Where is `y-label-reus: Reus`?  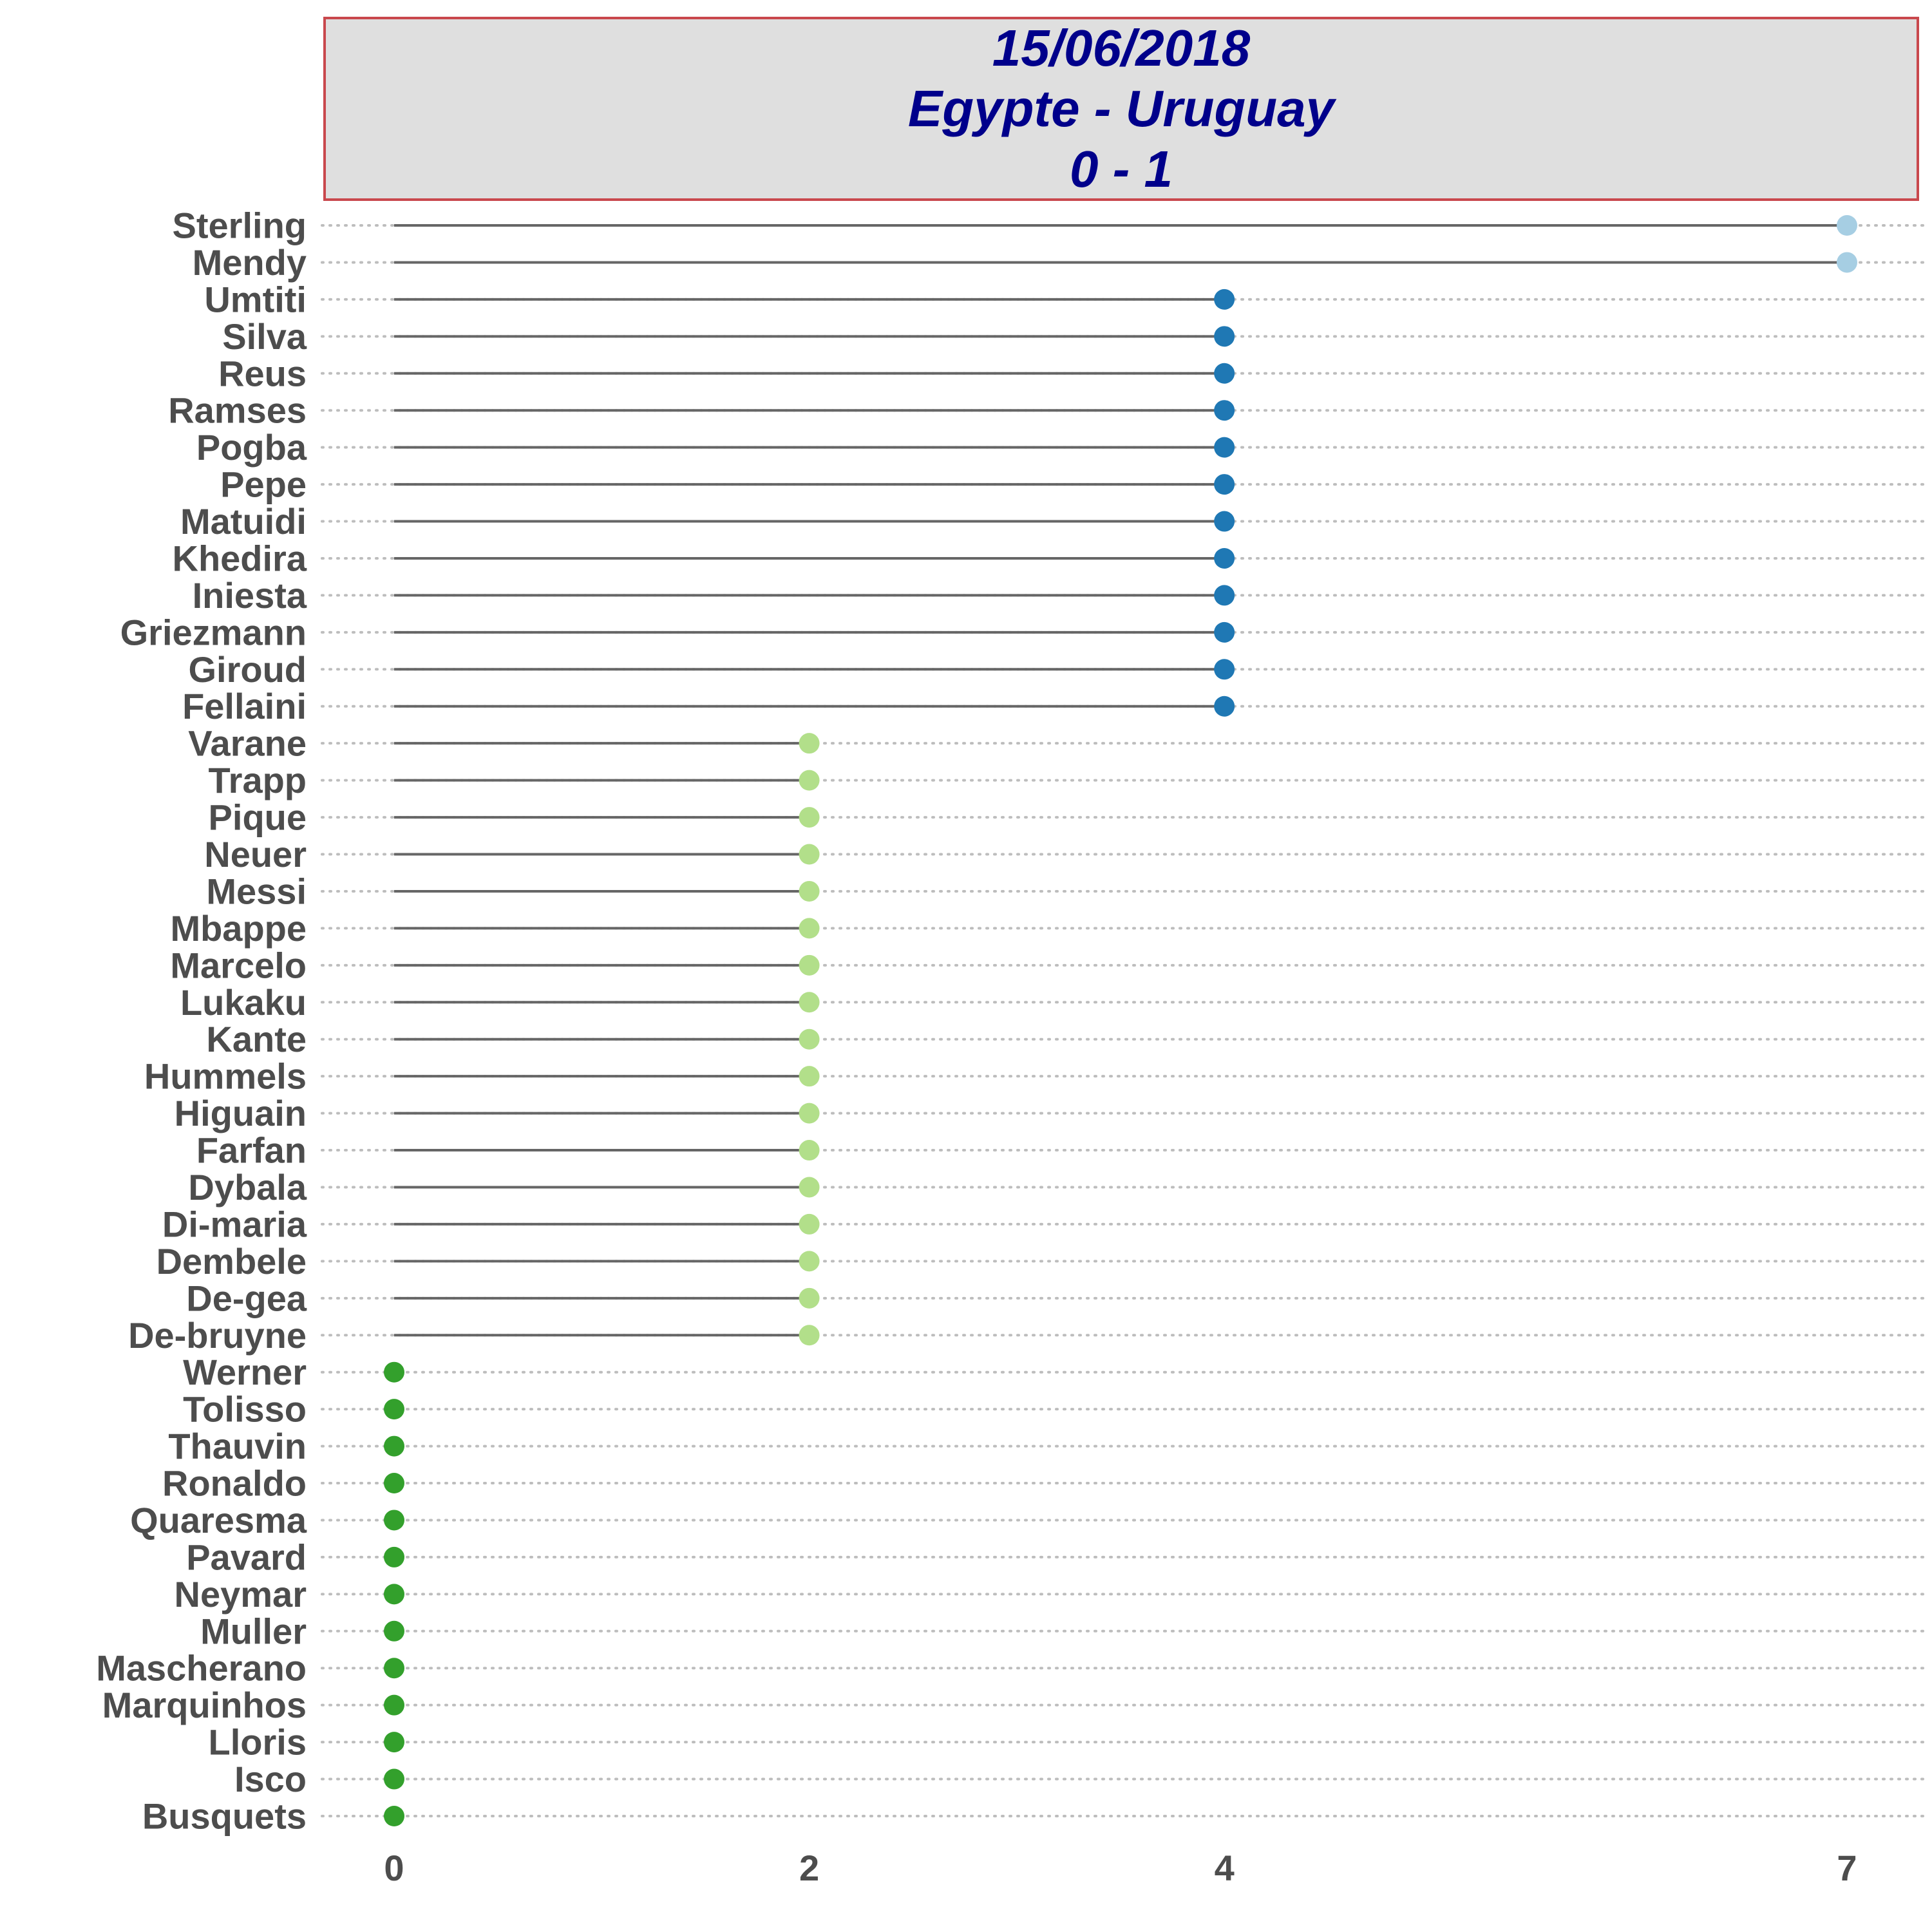 y-label-reus: Reus is located at coordinates (262, 373).